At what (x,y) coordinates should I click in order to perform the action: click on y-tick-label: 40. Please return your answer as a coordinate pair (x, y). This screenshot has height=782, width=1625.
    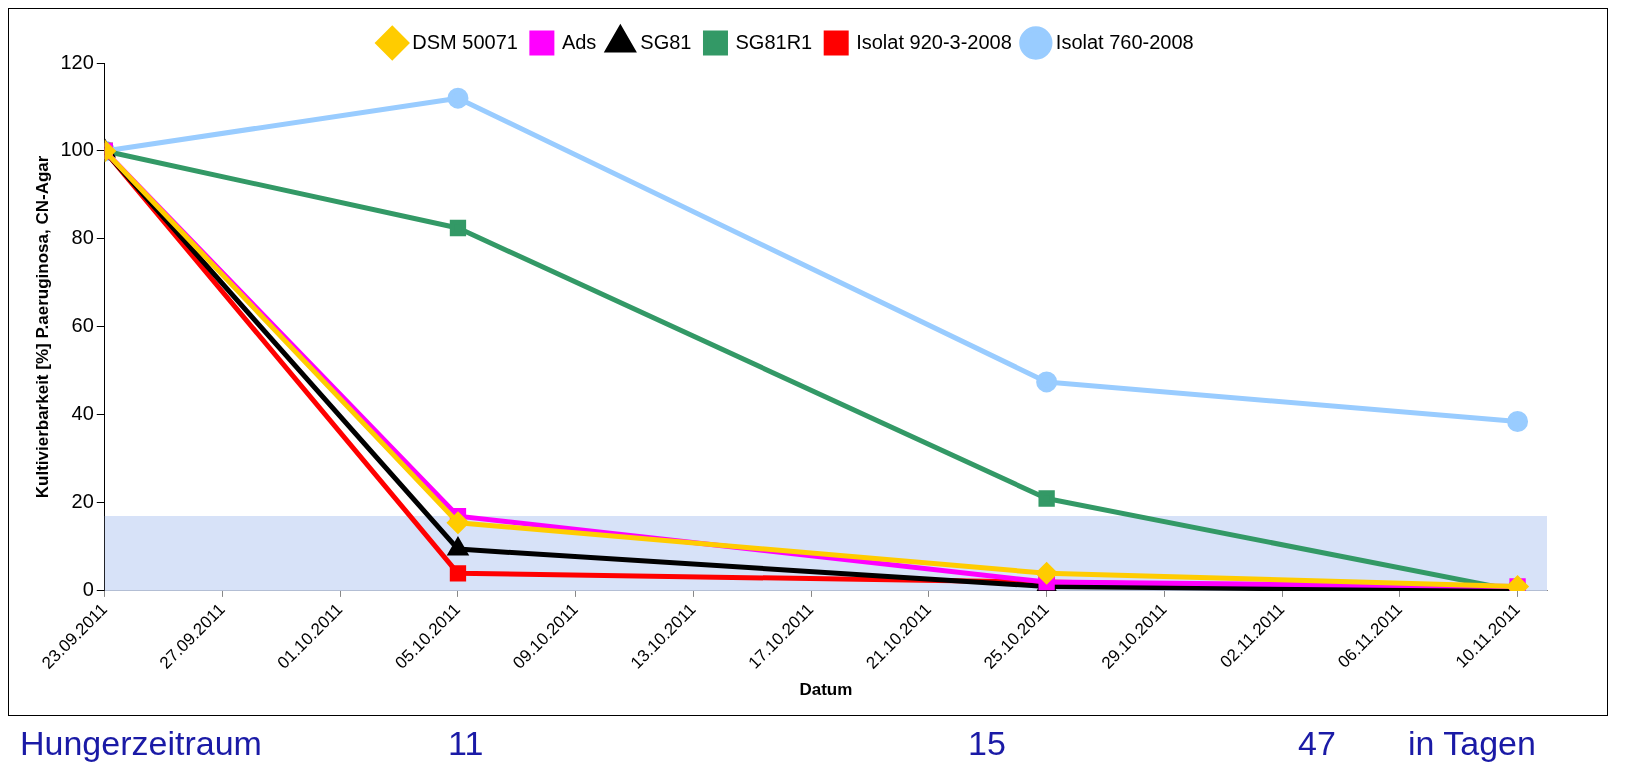
    Looking at the image, I should click on (82, 413).